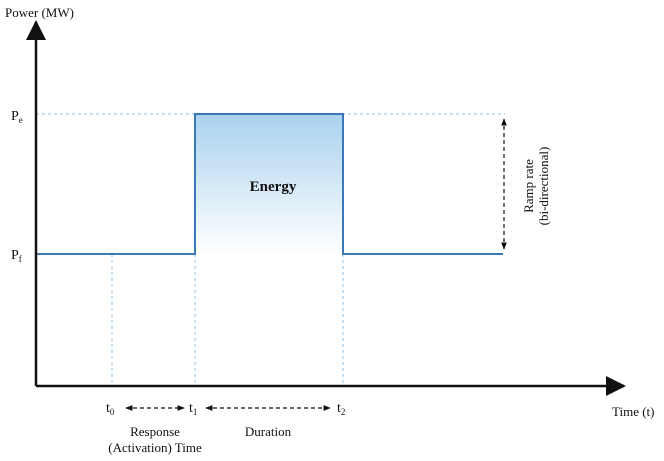 The height and width of the screenshot is (461, 664). Describe the element at coordinates (155, 447) in the screenshot. I see `response-time-label-line2: (Activation) Time` at that location.